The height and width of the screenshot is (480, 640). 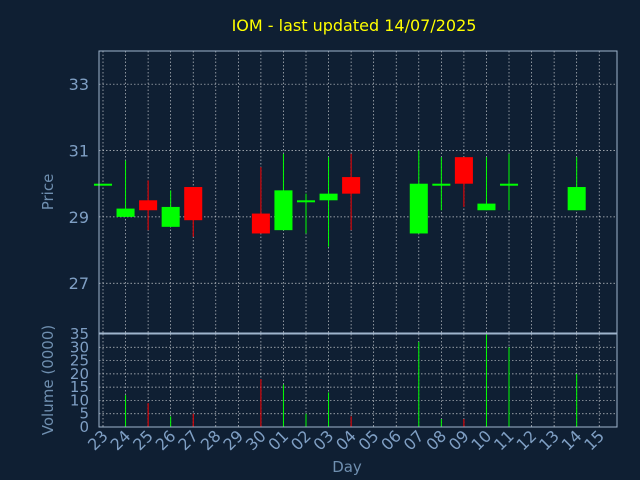 I want to click on price-tick-label: 29, so click(x=79, y=217).